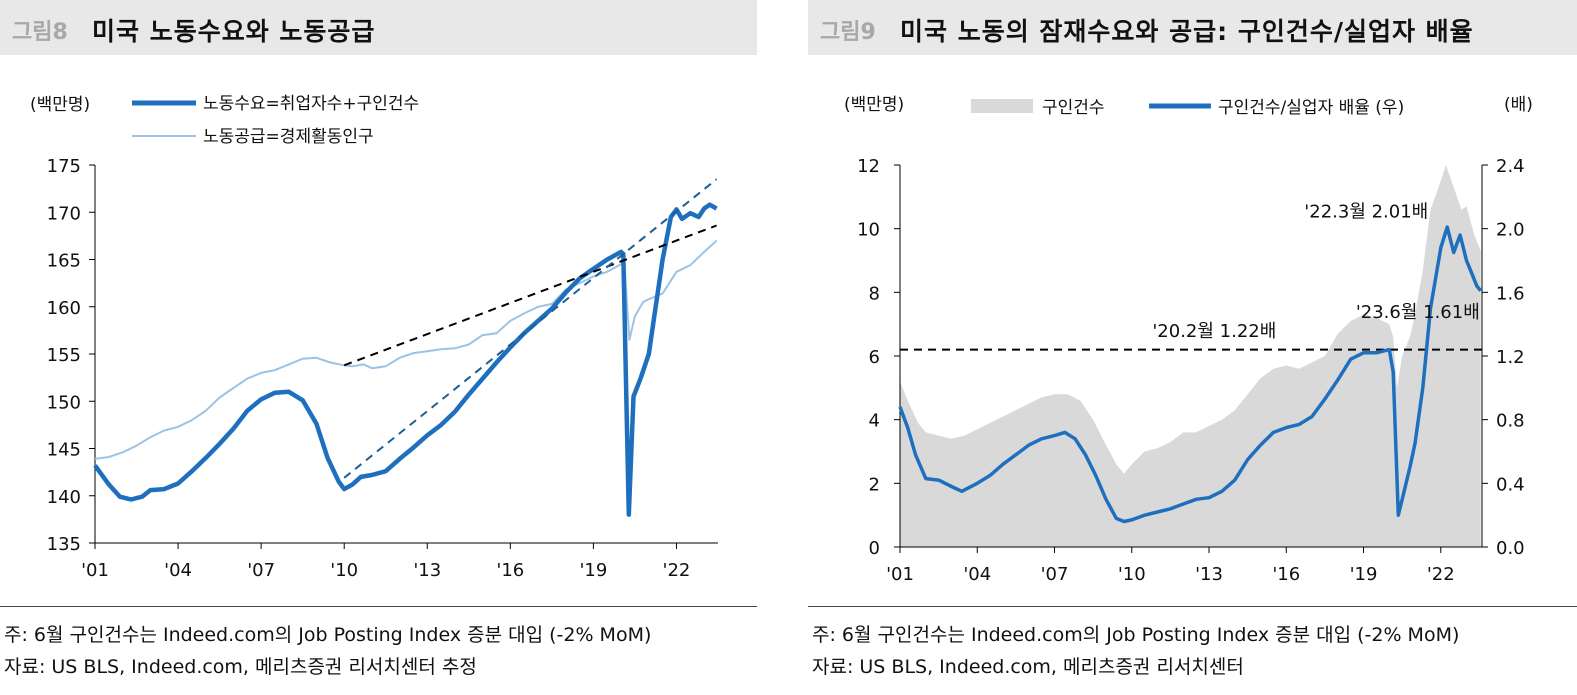  I want to click on left-y-tick-label: 8, so click(874, 293).